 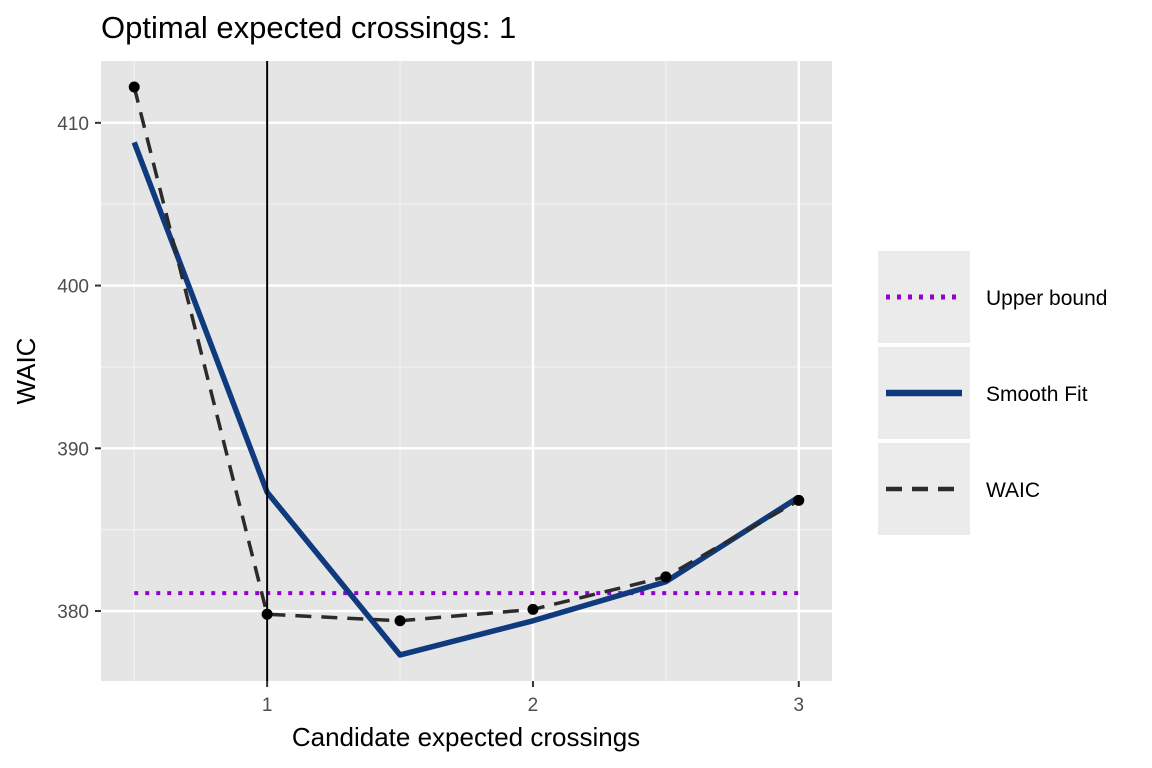 I want to click on x-axis-ticks: 1 2 3, so click(x=533, y=698).